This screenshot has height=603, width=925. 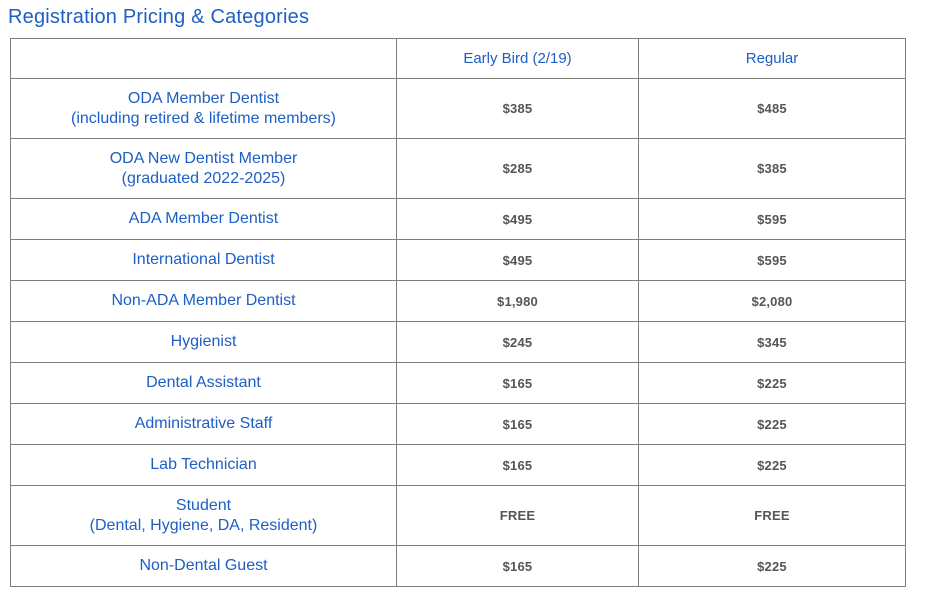 I want to click on category-label: ODA Member Dentist, so click(x=203, y=98).